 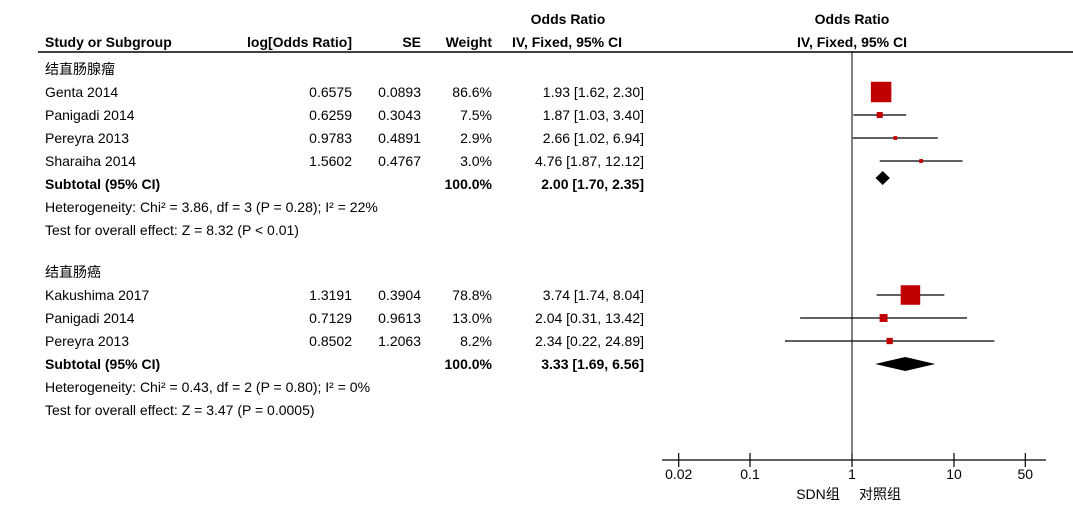 What do you see at coordinates (472, 92) in the screenshot?
I see `study-weight: 86.6%` at bounding box center [472, 92].